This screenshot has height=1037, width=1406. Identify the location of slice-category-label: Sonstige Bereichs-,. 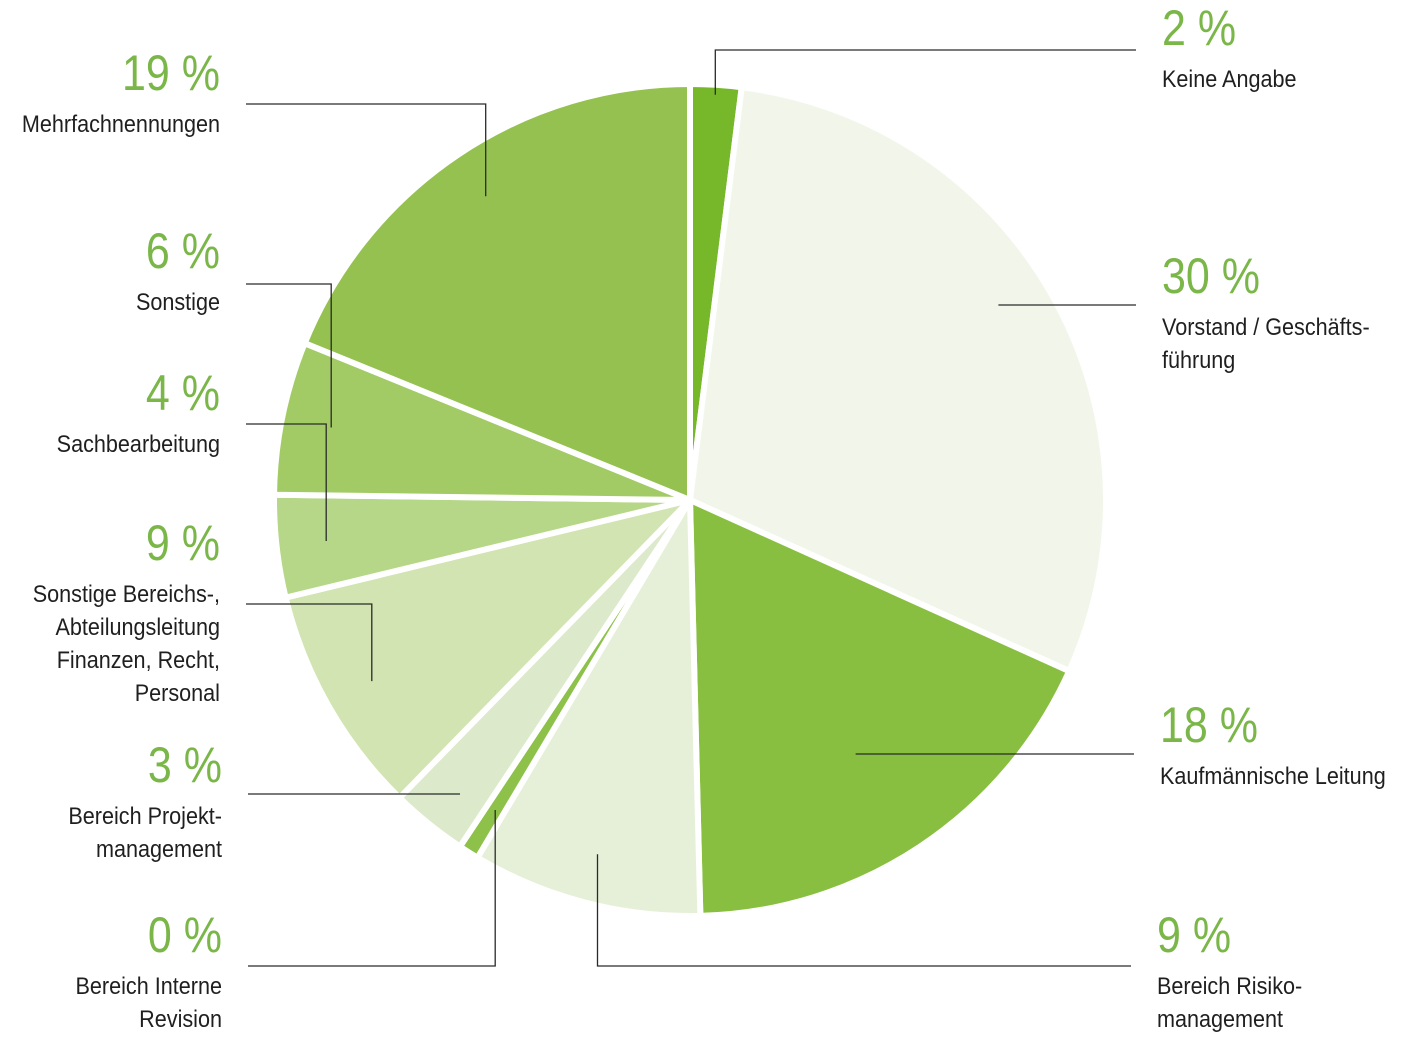
(126, 593).